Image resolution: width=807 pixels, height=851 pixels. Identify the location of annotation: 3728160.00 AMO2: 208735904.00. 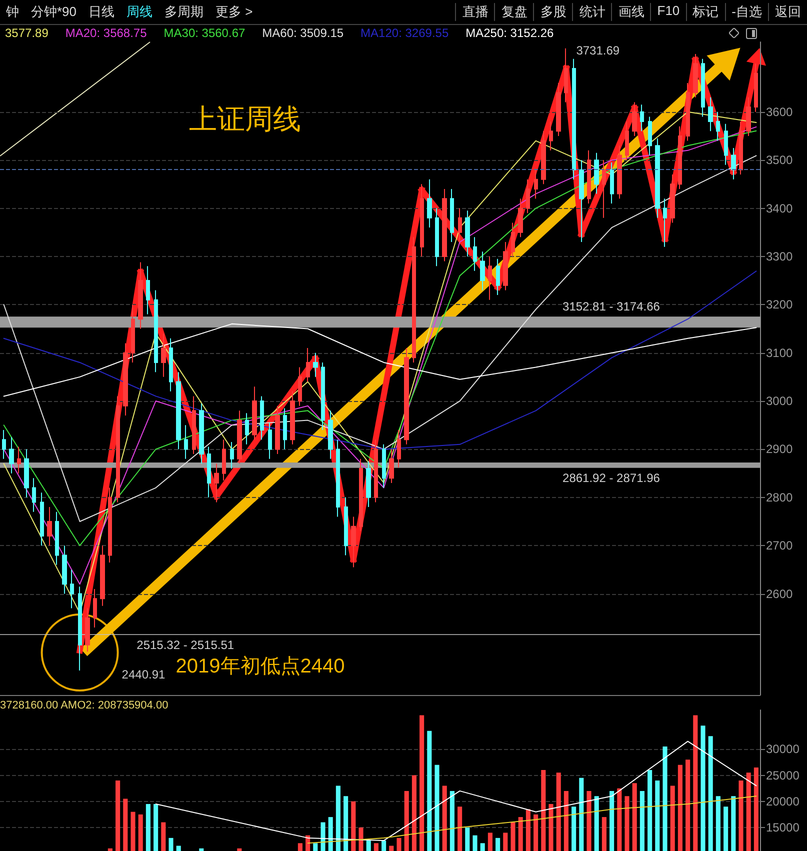
(84, 706).